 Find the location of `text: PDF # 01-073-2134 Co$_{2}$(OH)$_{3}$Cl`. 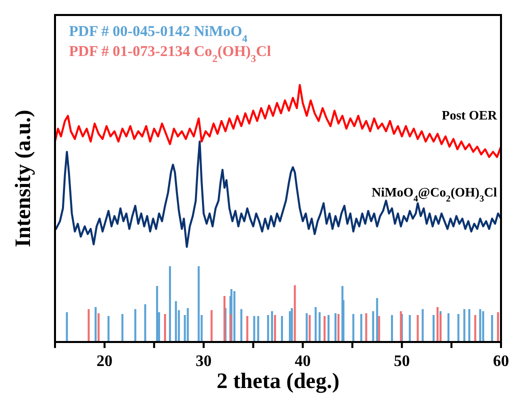

text: PDF # 01-073-2134 Co$_{2}$(OH)$_{3}$Cl is located at coordinates (170, 54).